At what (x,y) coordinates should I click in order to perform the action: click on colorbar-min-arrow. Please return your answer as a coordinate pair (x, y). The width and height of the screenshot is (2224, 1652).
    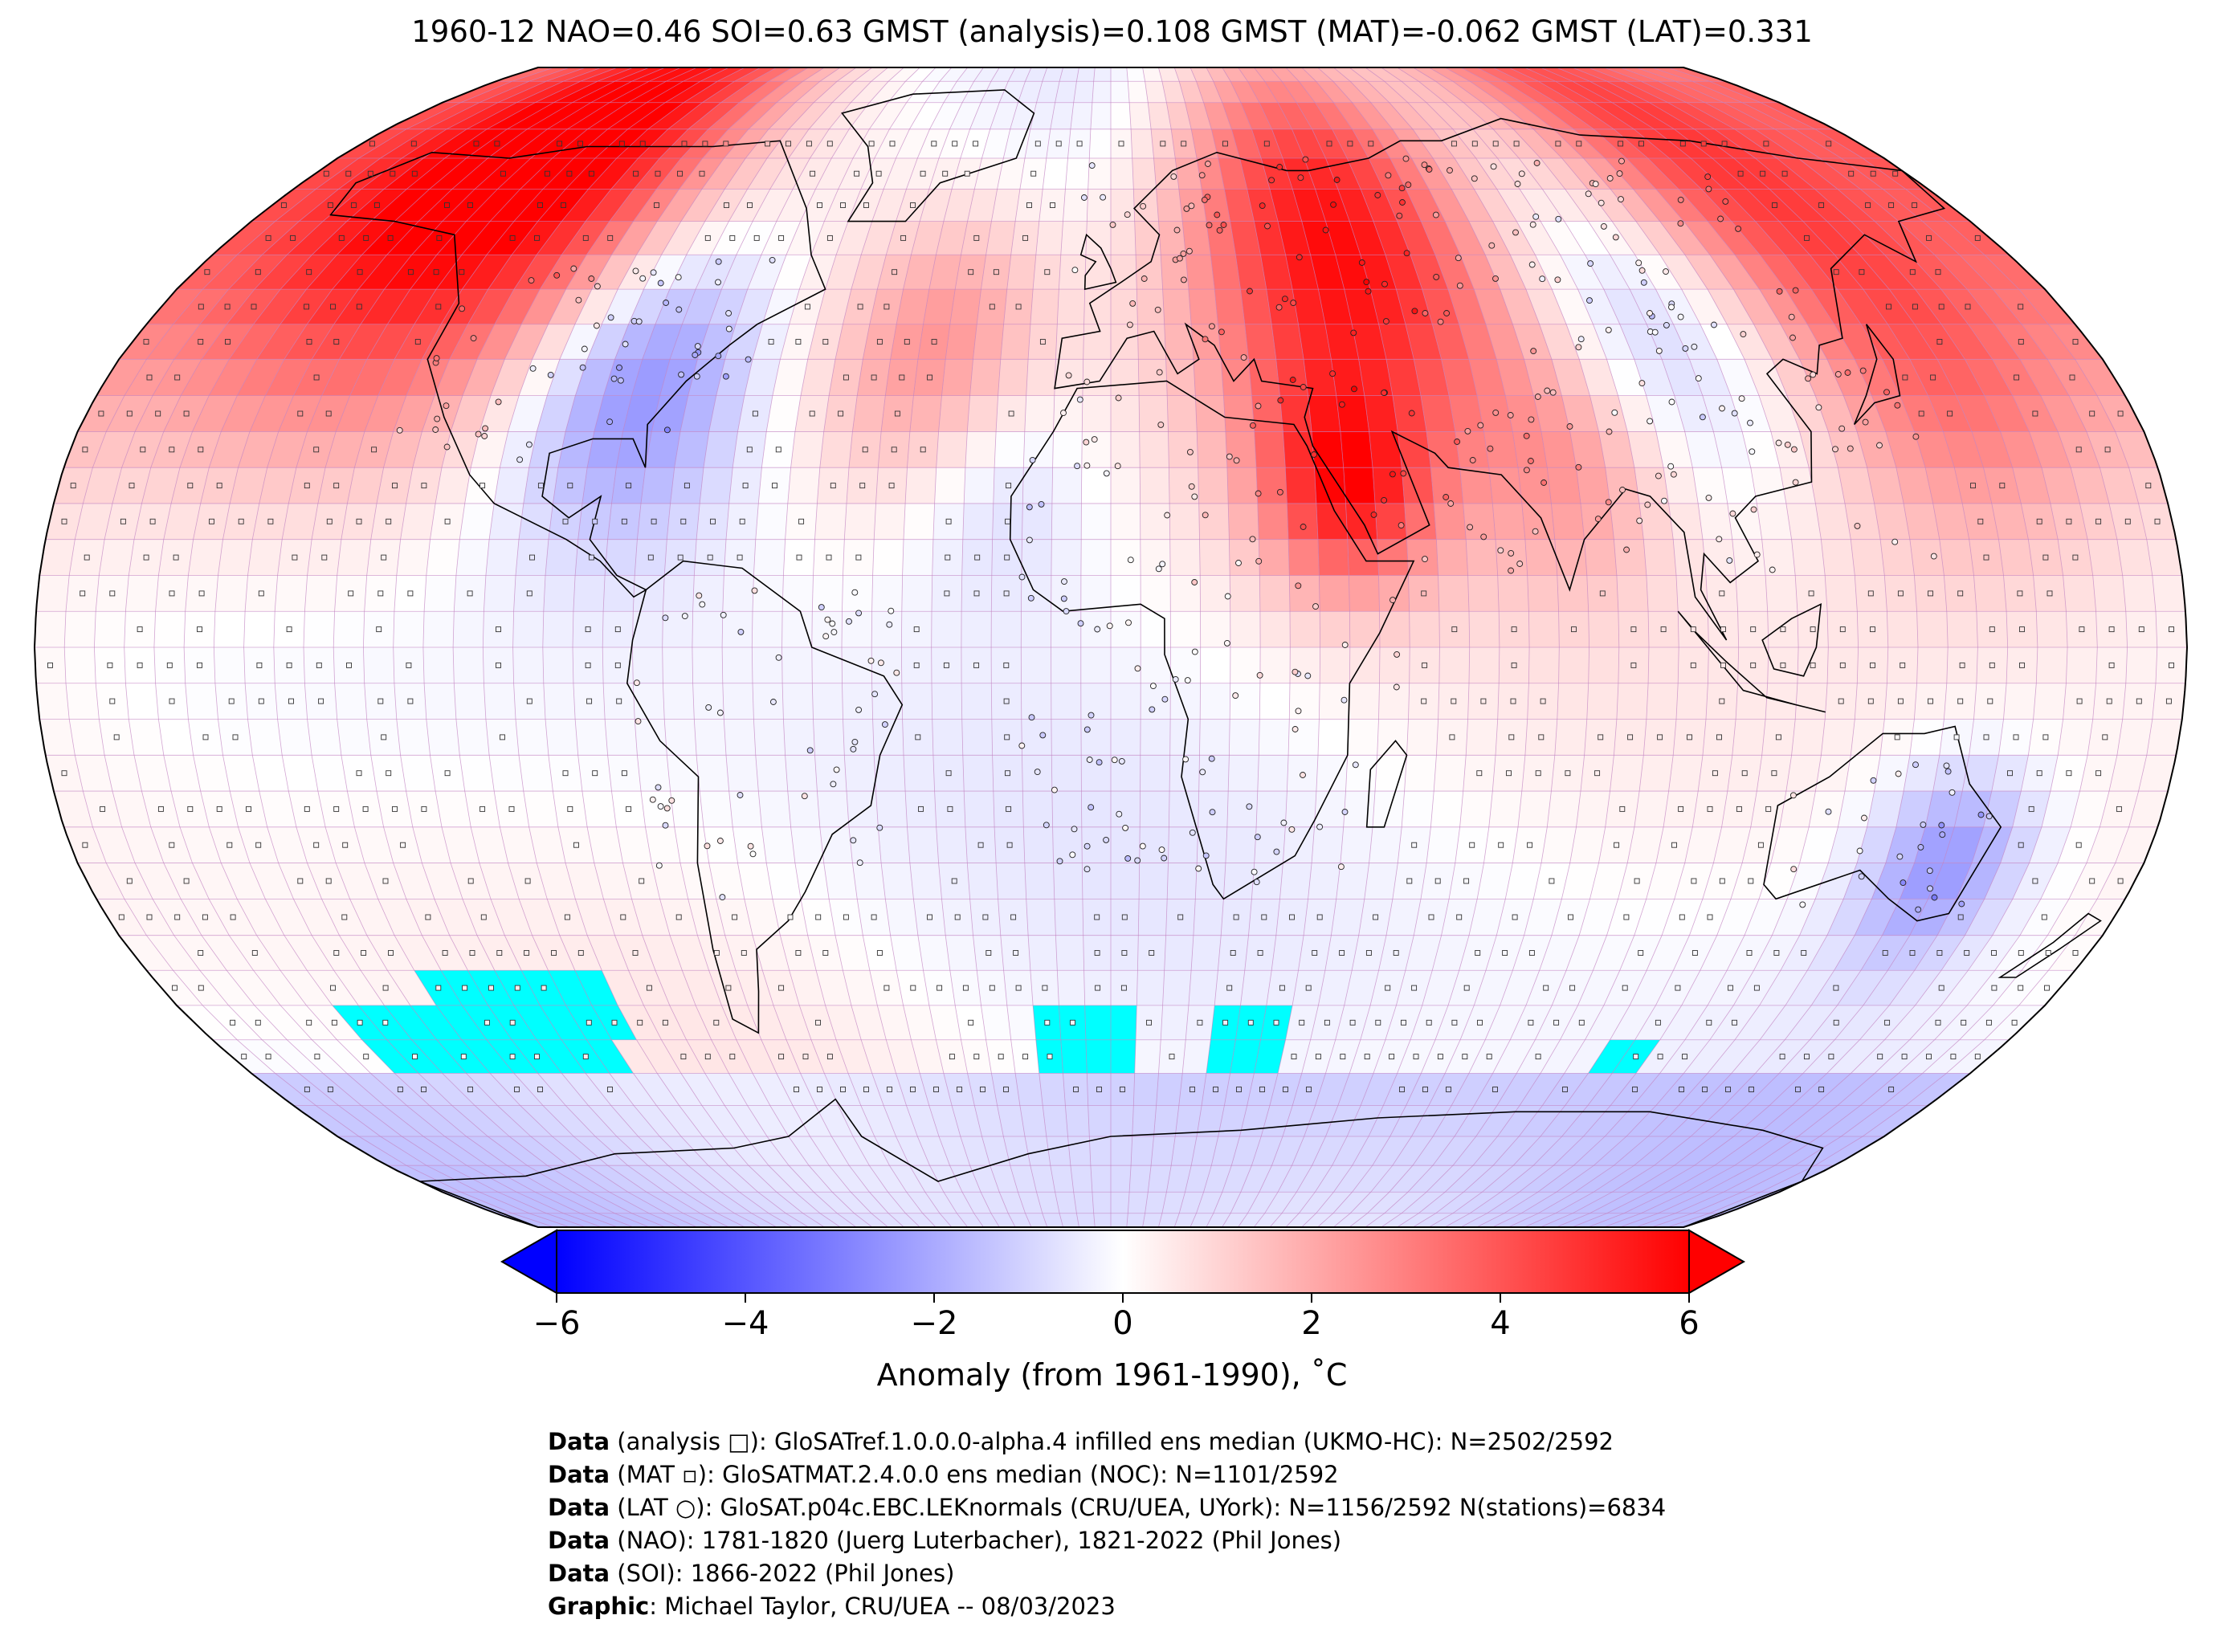
    Looking at the image, I should click on (528, 1262).